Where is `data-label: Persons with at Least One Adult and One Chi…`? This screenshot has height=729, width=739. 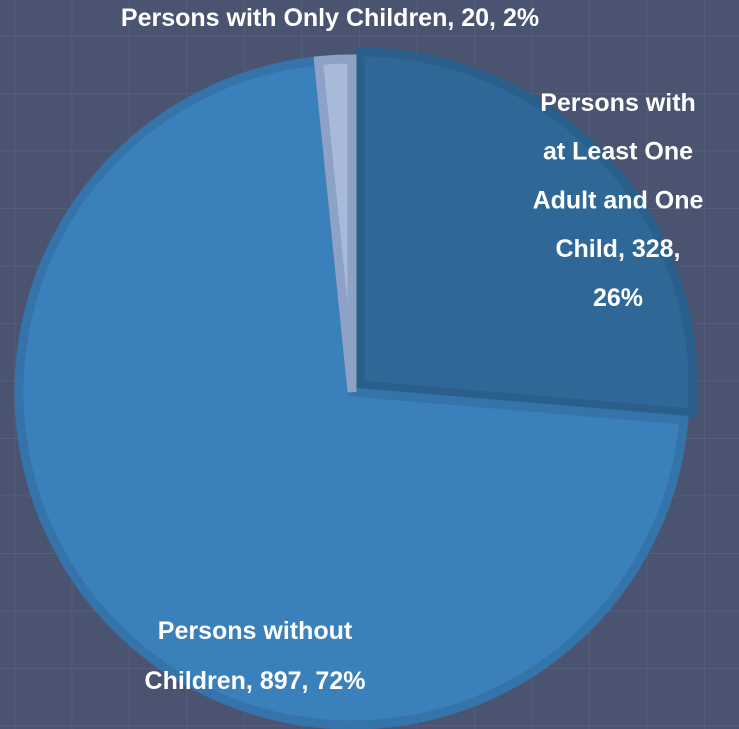
data-label: Persons with at Least One Adult and One Chi… is located at coordinates (618, 200).